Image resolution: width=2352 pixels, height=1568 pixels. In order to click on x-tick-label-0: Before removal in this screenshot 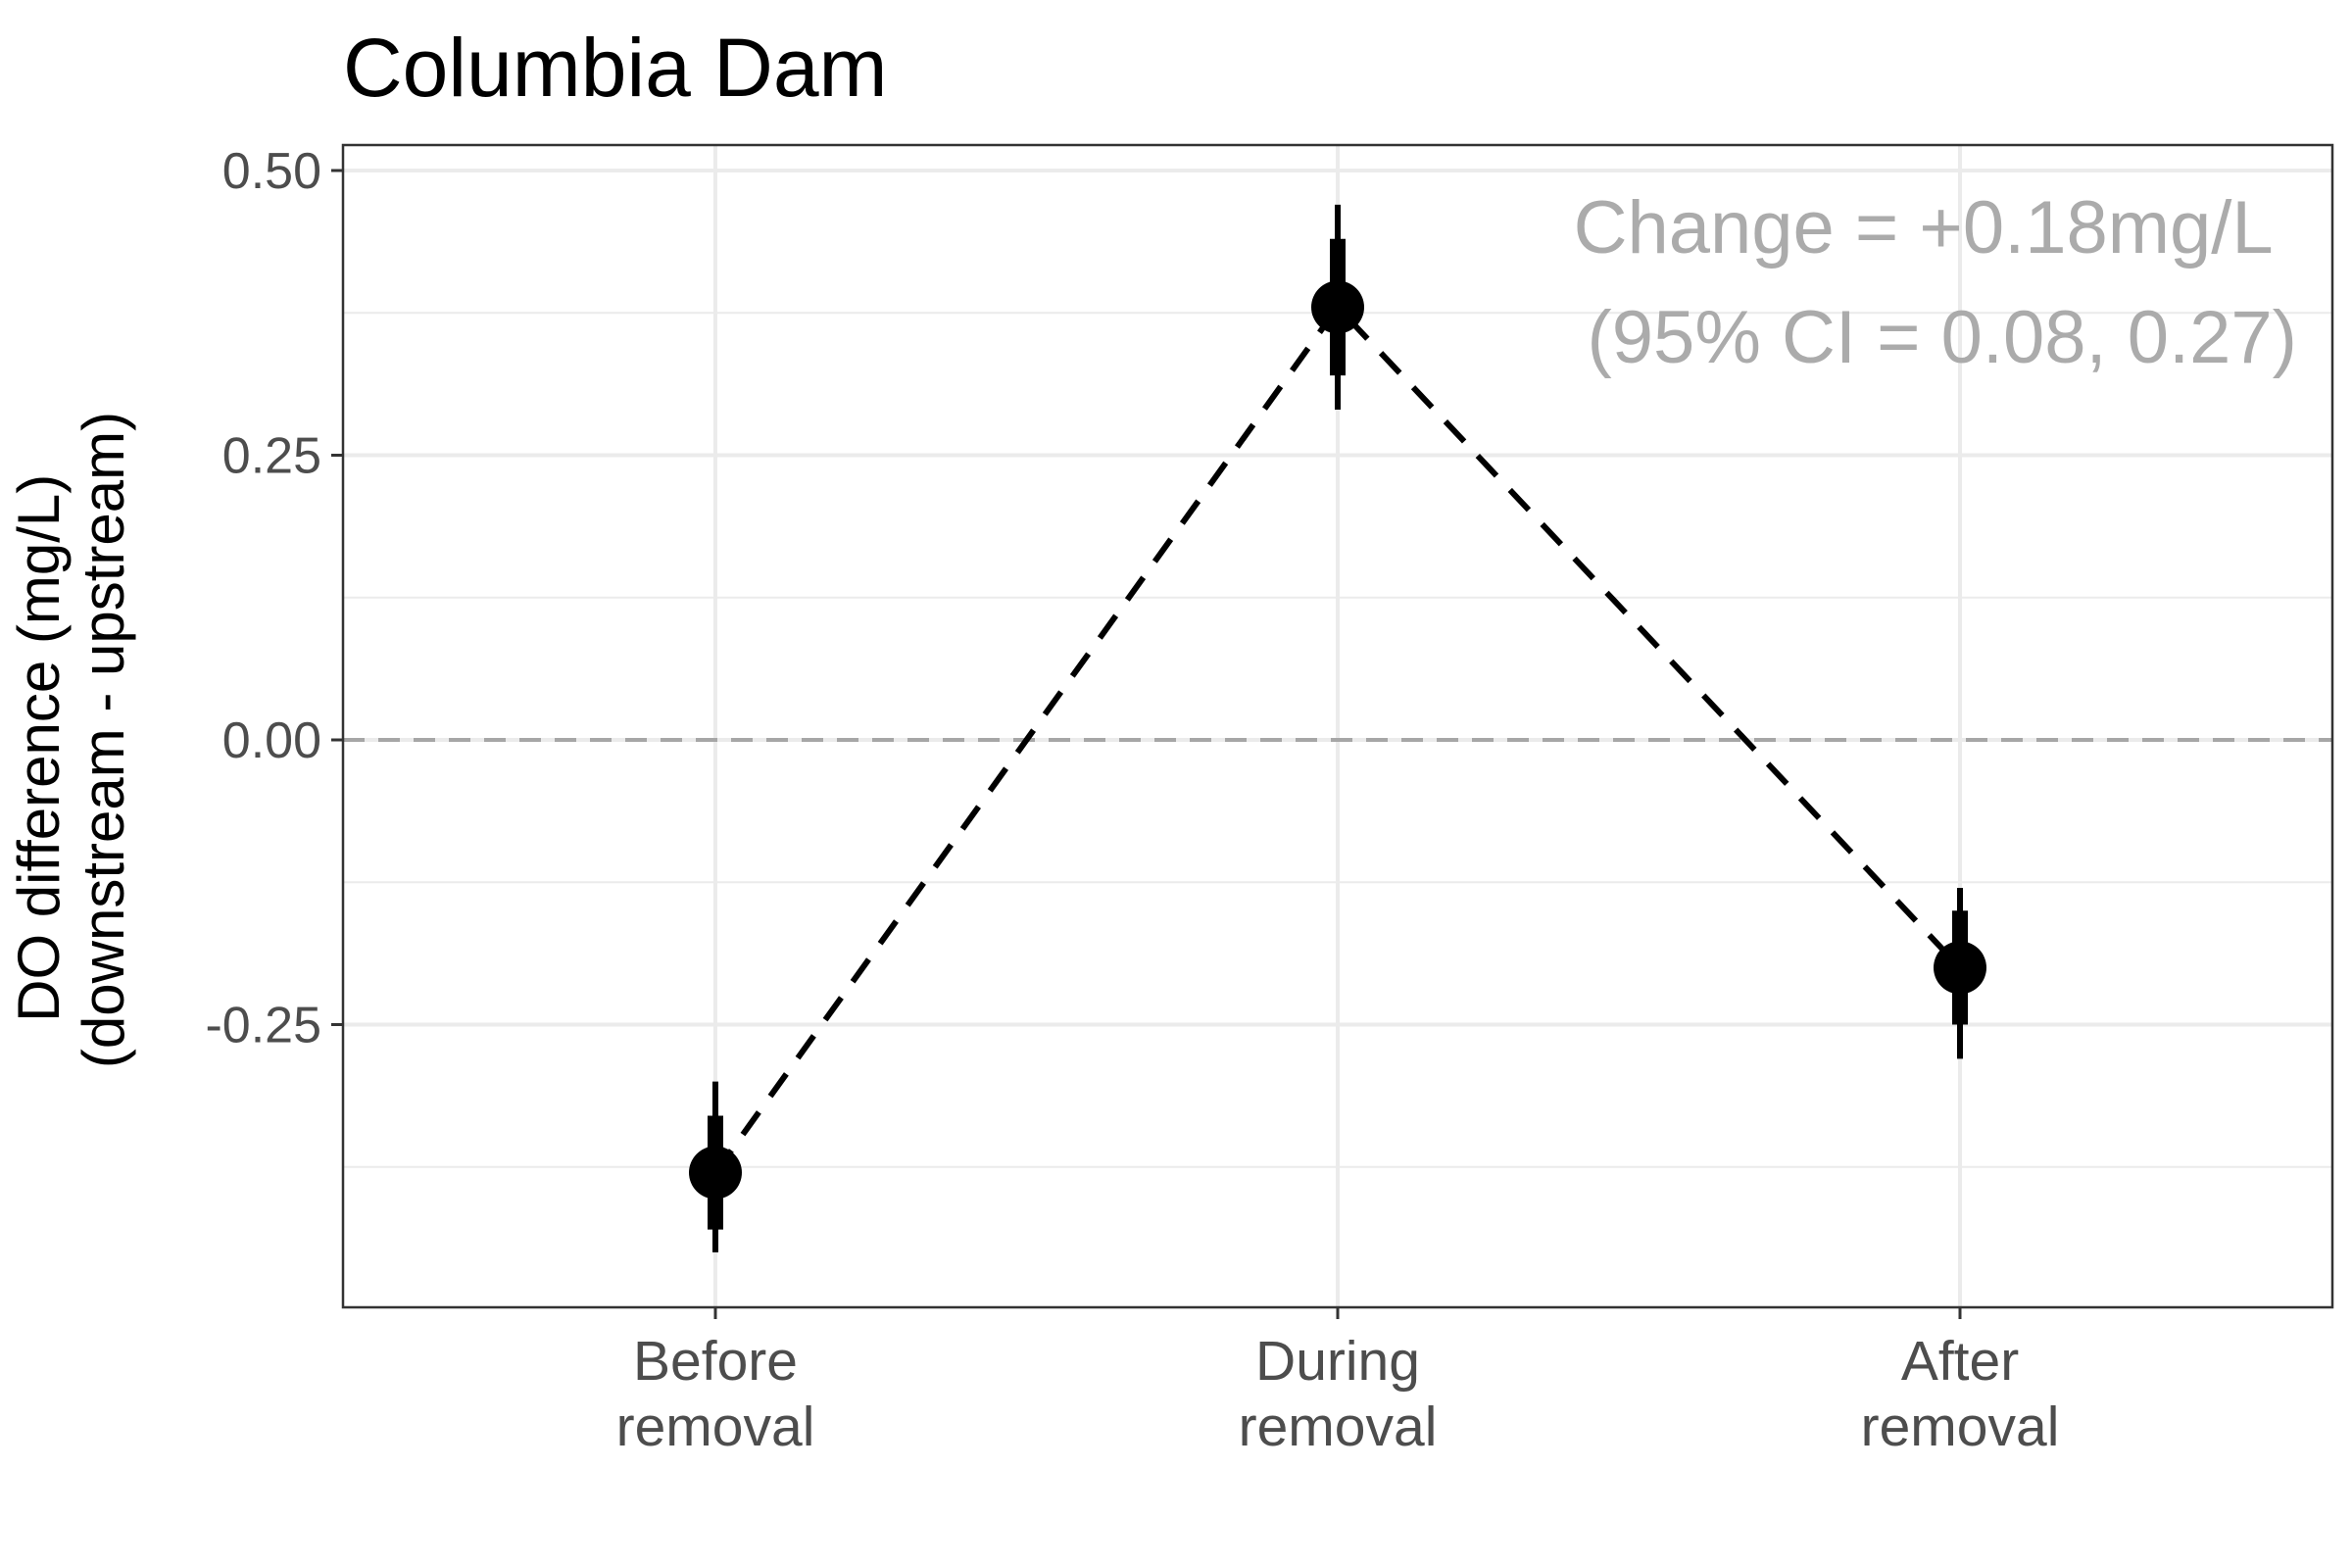, I will do `click(715, 1394)`.